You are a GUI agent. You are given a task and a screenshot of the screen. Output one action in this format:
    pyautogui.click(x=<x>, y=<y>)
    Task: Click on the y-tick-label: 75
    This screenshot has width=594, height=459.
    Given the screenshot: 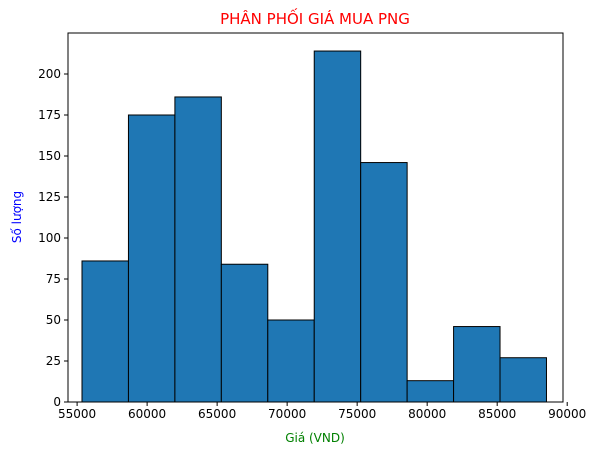 What is the action you would take?
    pyautogui.click(x=53, y=279)
    